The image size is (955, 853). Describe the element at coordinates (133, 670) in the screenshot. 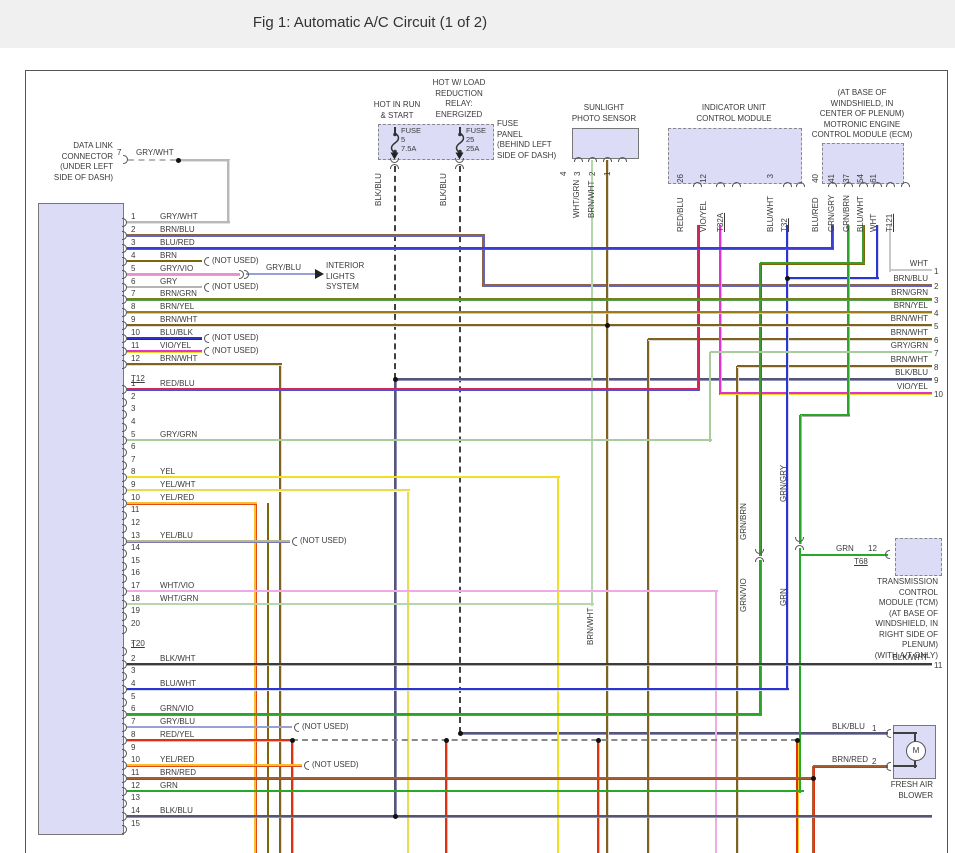

I see `pin-number: 3` at that location.